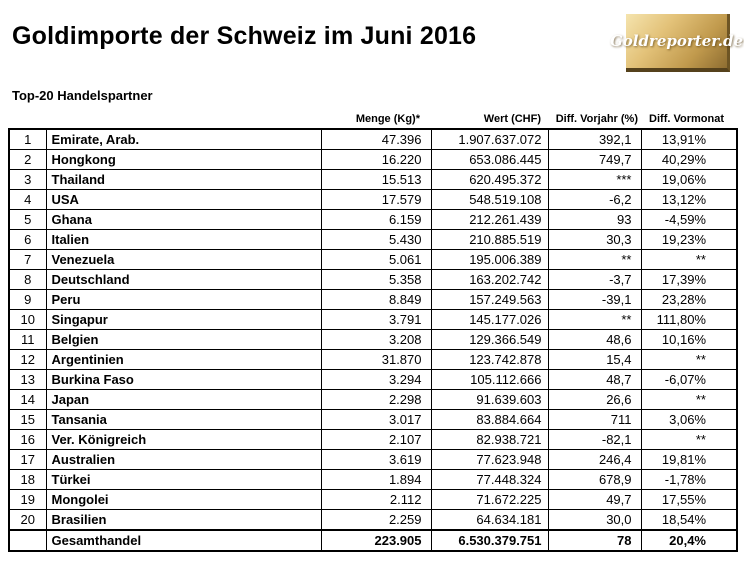 This screenshot has height=569, width=744. Describe the element at coordinates (183, 199) in the screenshot. I see `country-cell: USA` at that location.